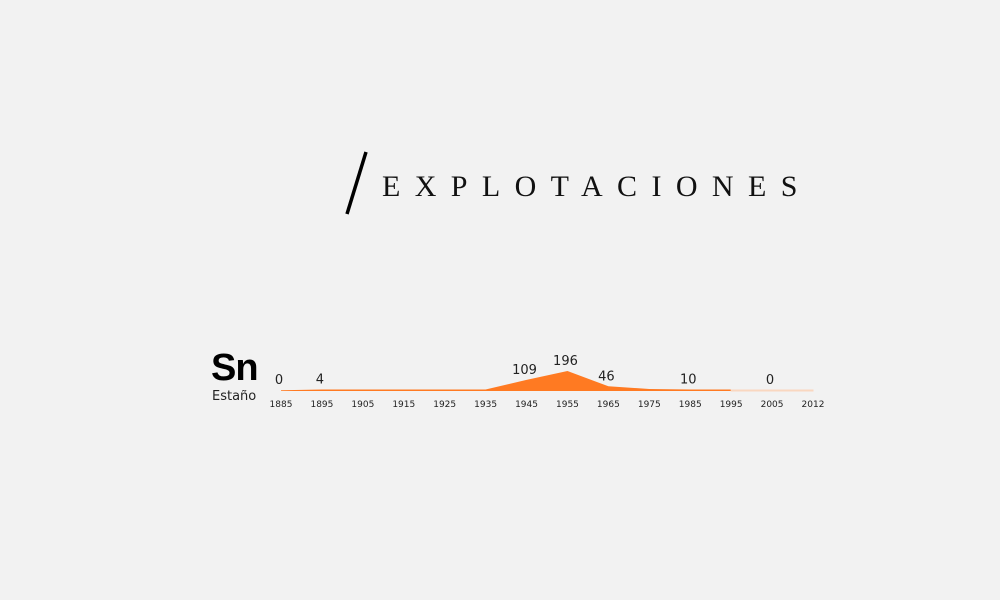 The height and width of the screenshot is (600, 1000). I want to click on data-label: 109, so click(524, 370).